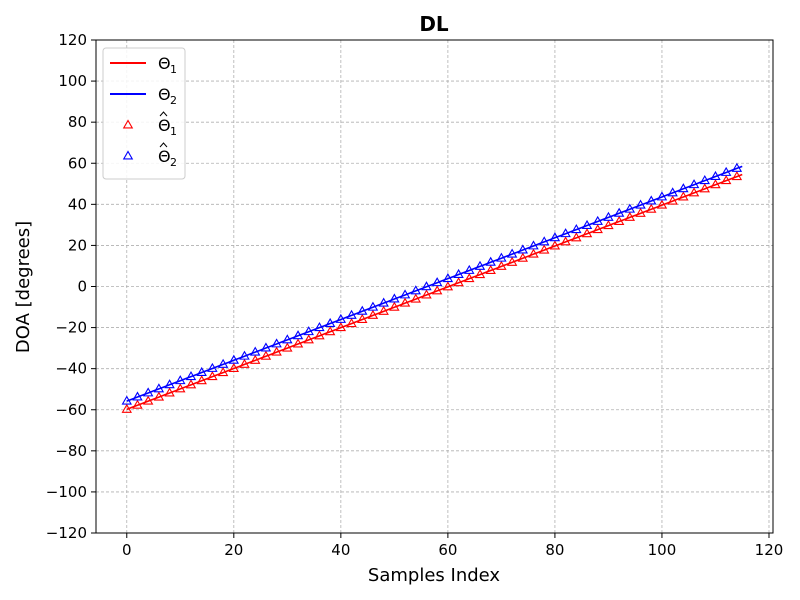 The height and width of the screenshot is (600, 800). I want to click on y-tick-label: −60, so click(71, 410).